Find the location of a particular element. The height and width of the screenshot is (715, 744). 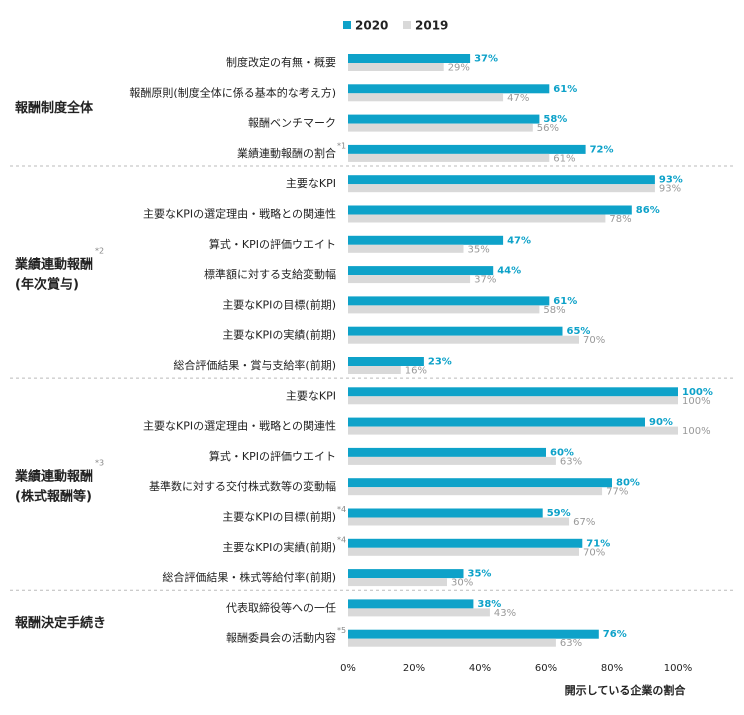

category-label: 基準数に対する交付株式数等の変動幅 is located at coordinates (242, 486).